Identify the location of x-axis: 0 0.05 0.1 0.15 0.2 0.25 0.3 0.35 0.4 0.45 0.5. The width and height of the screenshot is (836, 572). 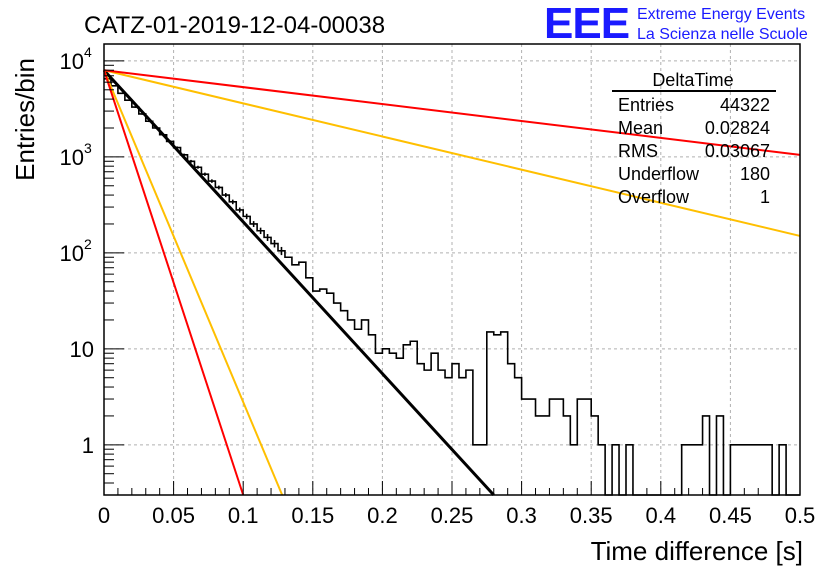
(456, 504).